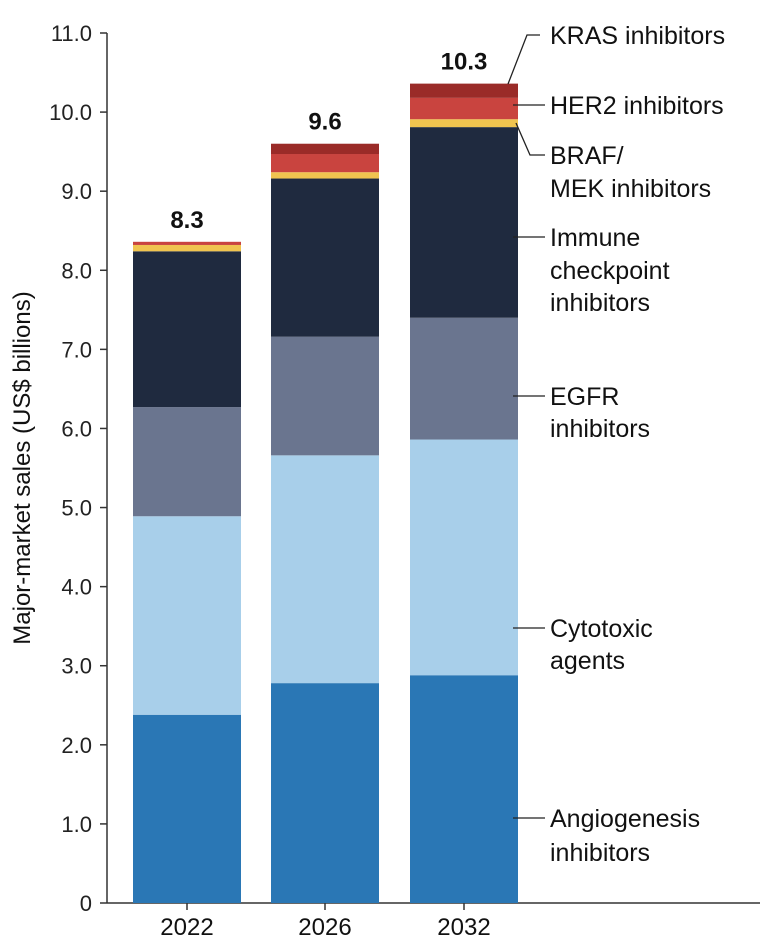 Image resolution: width=767 pixels, height=952 pixels. I want to click on total-label: 10.3, so click(464, 62).